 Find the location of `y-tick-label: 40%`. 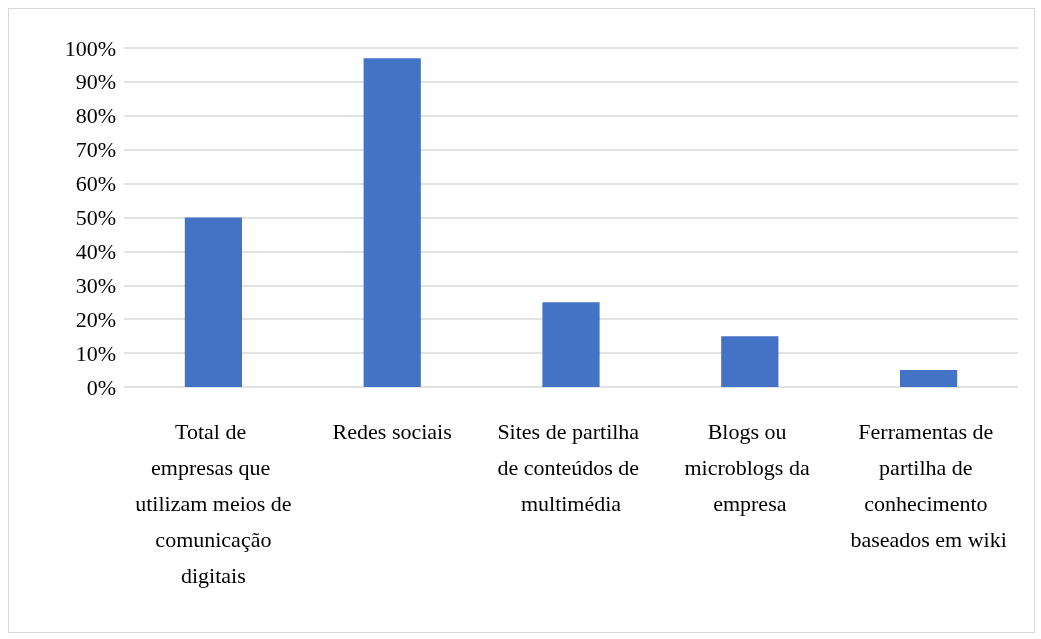

y-tick-label: 40% is located at coordinates (95, 251).